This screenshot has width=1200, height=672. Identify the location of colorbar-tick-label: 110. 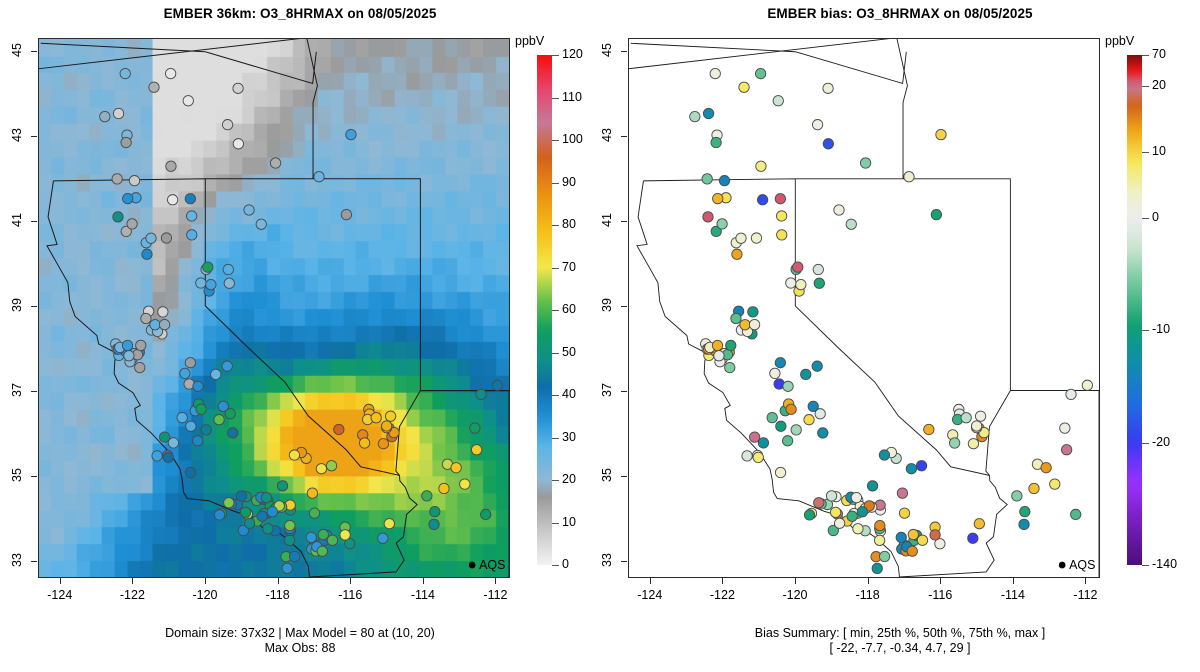
(572, 96).